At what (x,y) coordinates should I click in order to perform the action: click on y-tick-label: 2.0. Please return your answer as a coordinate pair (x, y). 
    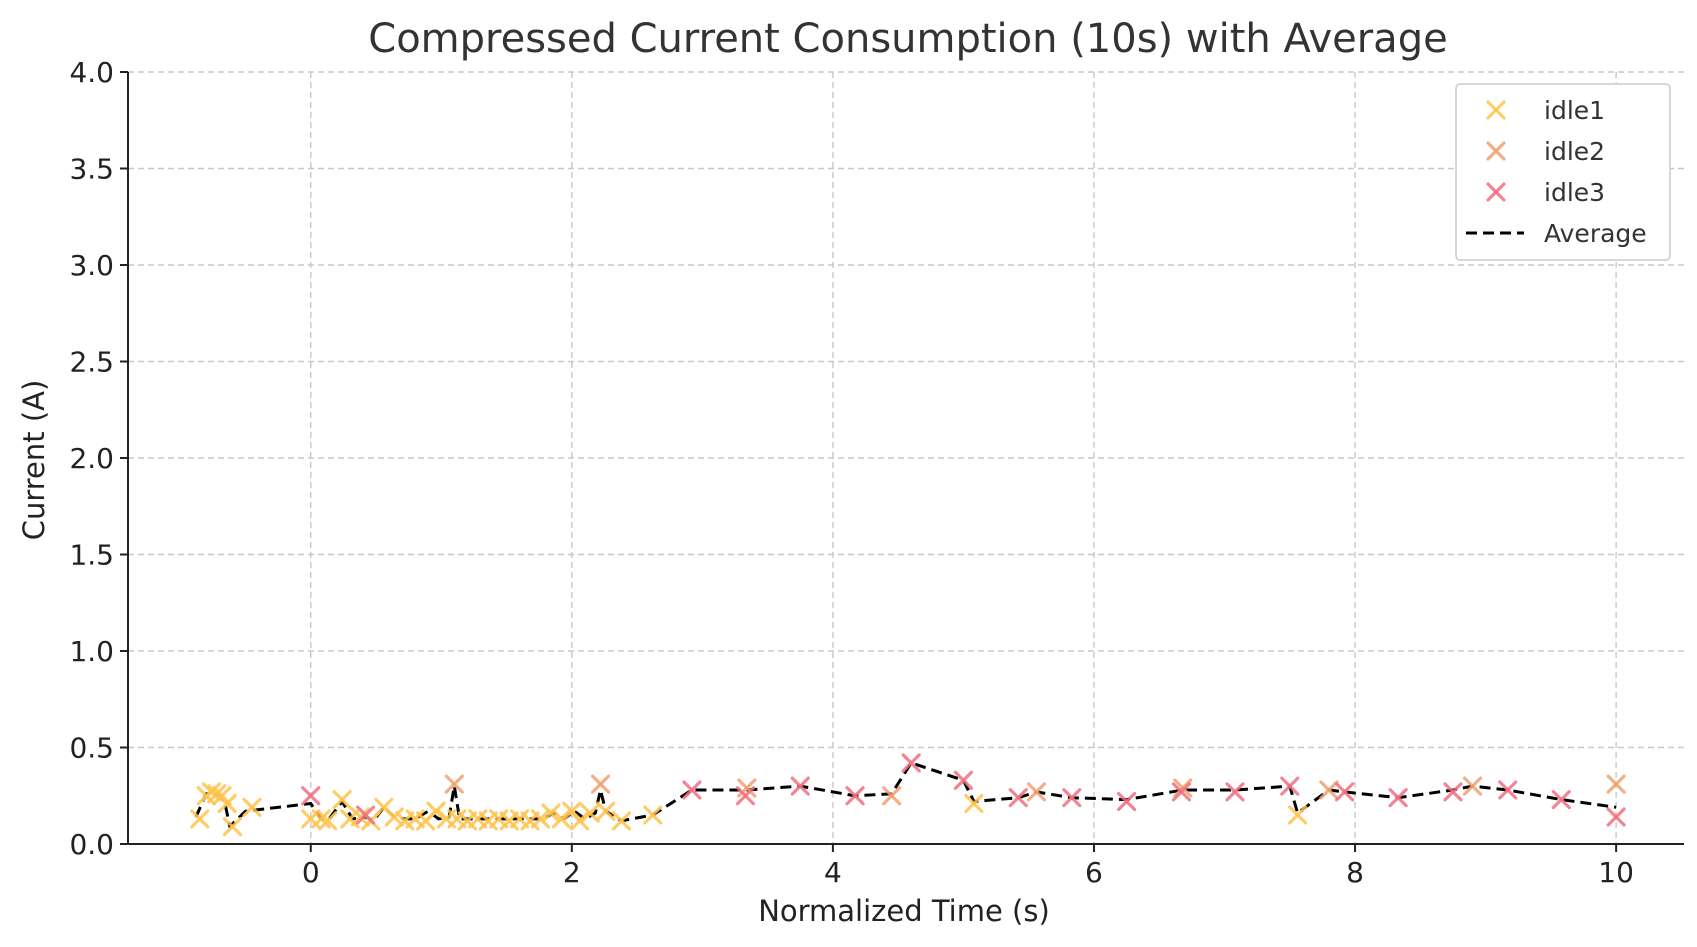
    Looking at the image, I should click on (91, 458).